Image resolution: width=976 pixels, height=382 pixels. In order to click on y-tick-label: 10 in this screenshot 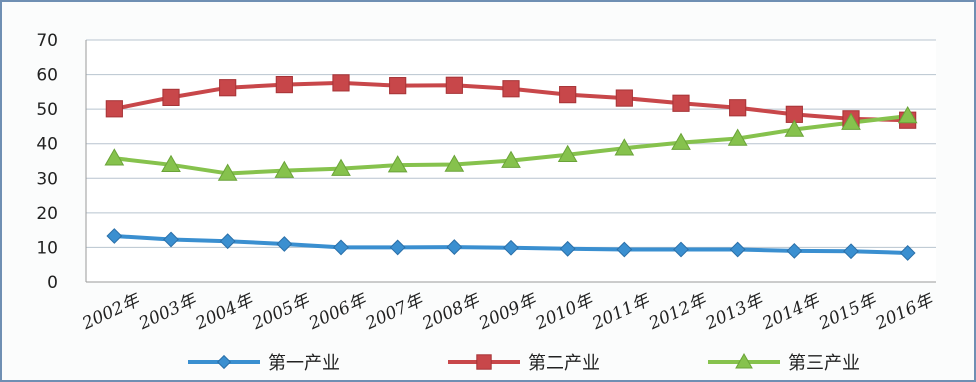, I will do `click(47, 248)`.